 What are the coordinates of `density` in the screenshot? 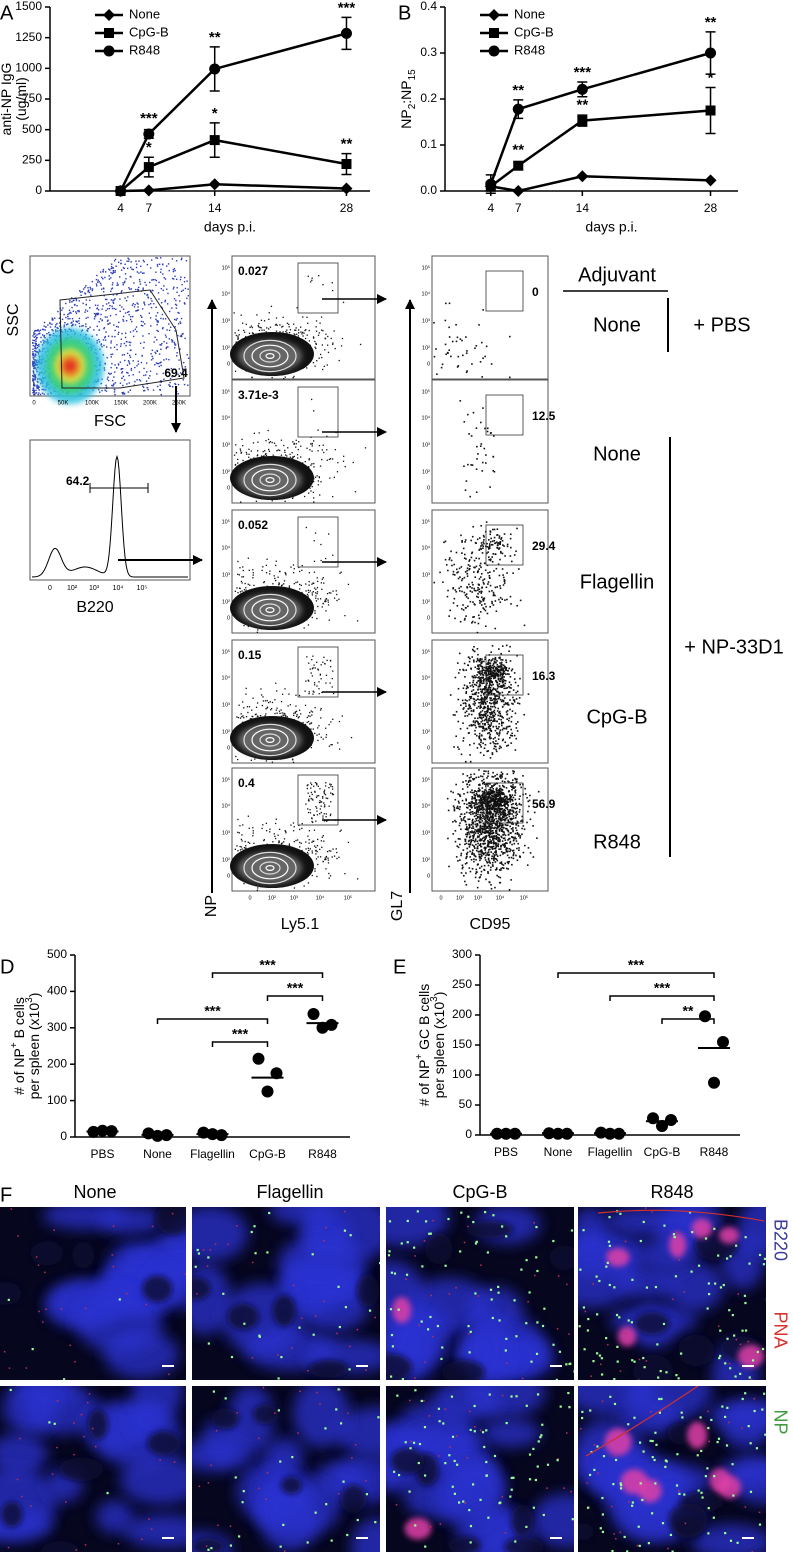 It's located at (70, 366).